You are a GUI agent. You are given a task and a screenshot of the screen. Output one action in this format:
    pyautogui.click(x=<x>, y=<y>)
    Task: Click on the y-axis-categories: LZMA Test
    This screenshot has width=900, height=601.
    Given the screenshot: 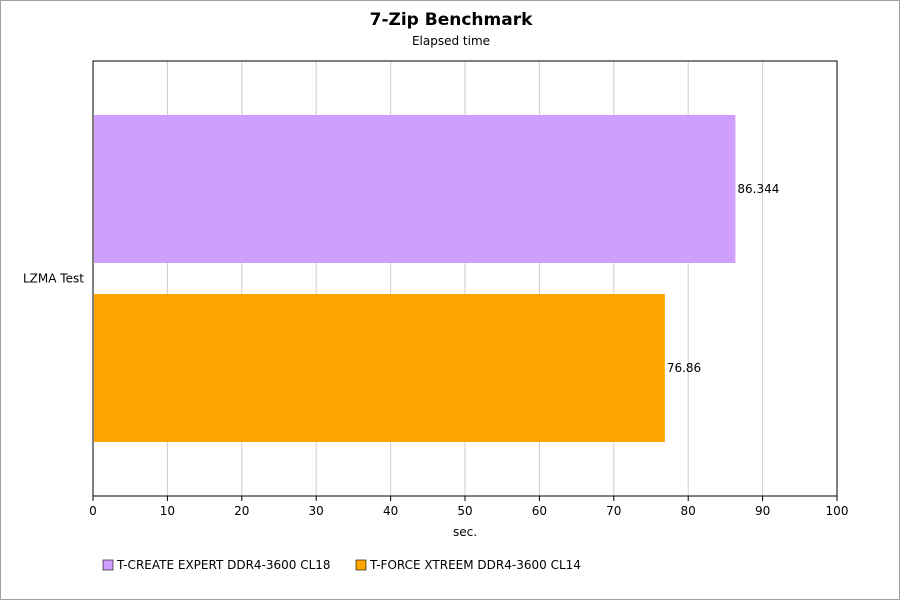 What is the action you would take?
    pyautogui.click(x=53, y=279)
    